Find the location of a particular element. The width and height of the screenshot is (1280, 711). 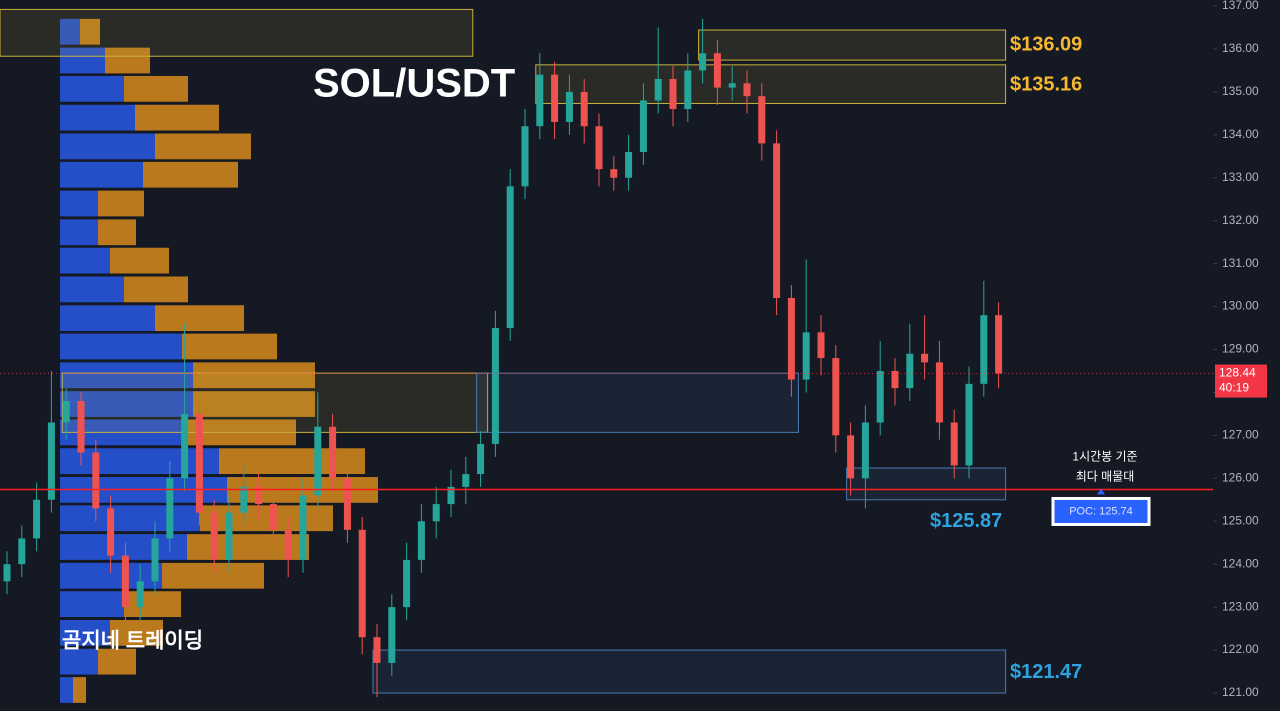

y-tick-label: 133.00 is located at coordinates (1240, 177).